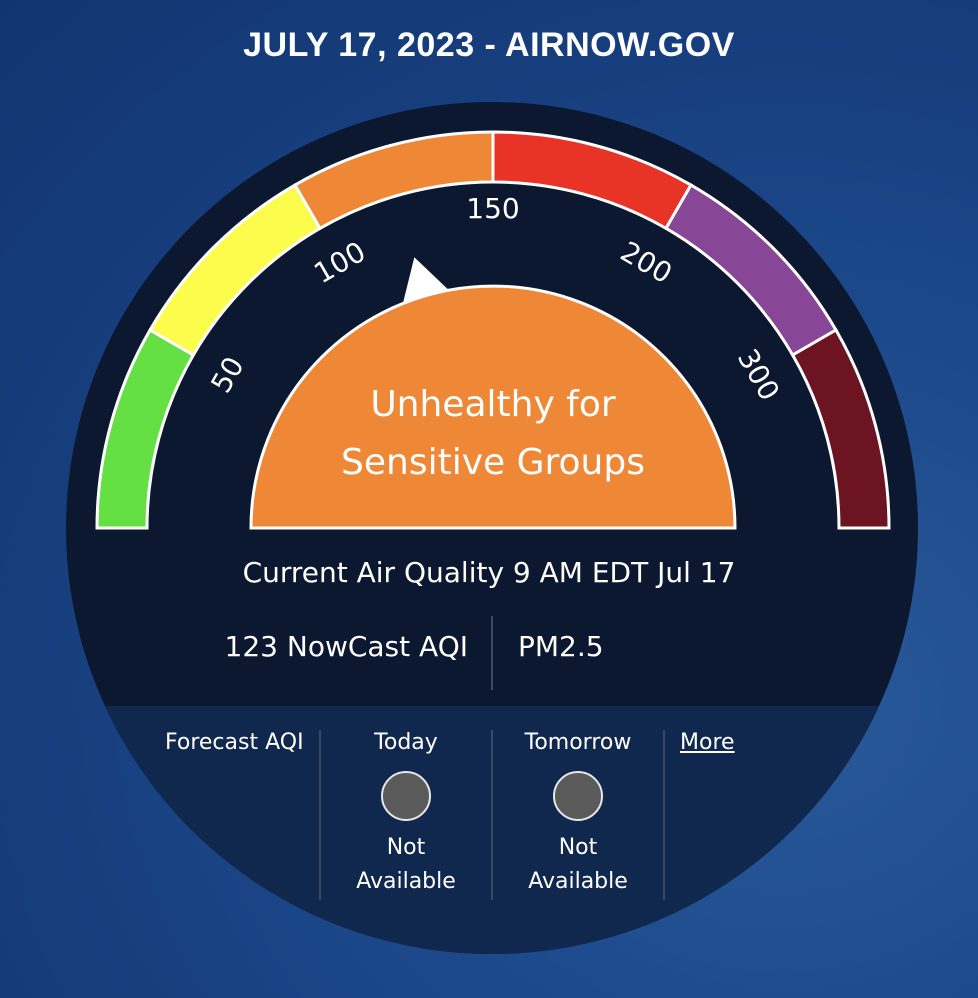 Image resolution: width=978 pixels, height=998 pixels. Describe the element at coordinates (578, 796) in the screenshot. I see `forecast-tomorrow-indicator` at that location.